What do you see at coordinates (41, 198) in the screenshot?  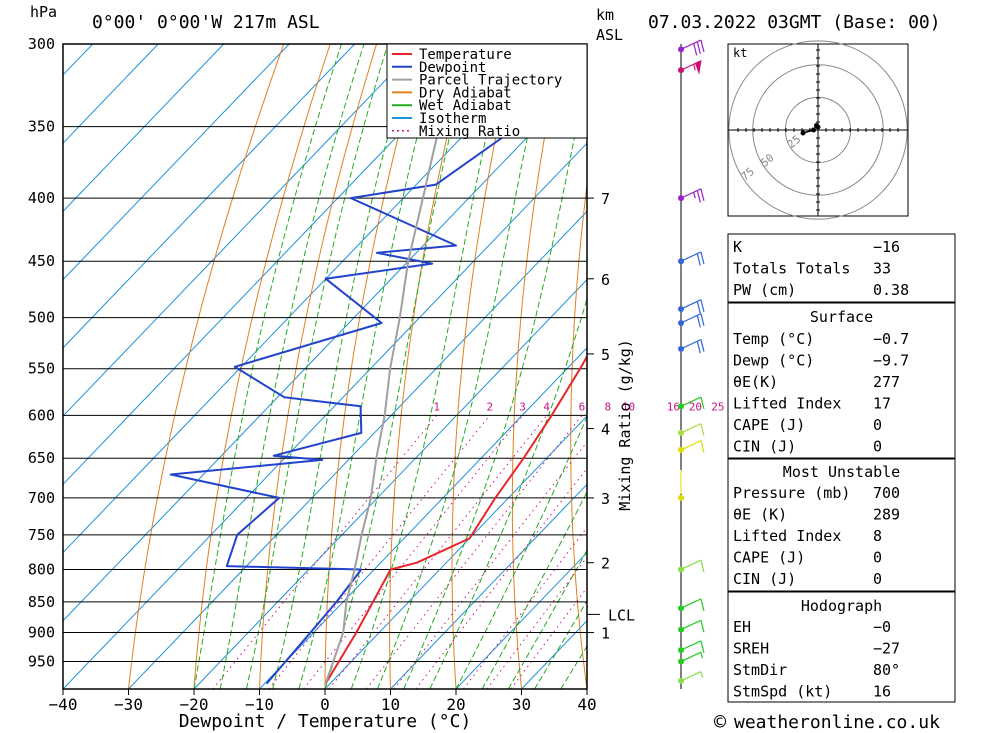 I see `pressure-tick-label: 400` at bounding box center [41, 198].